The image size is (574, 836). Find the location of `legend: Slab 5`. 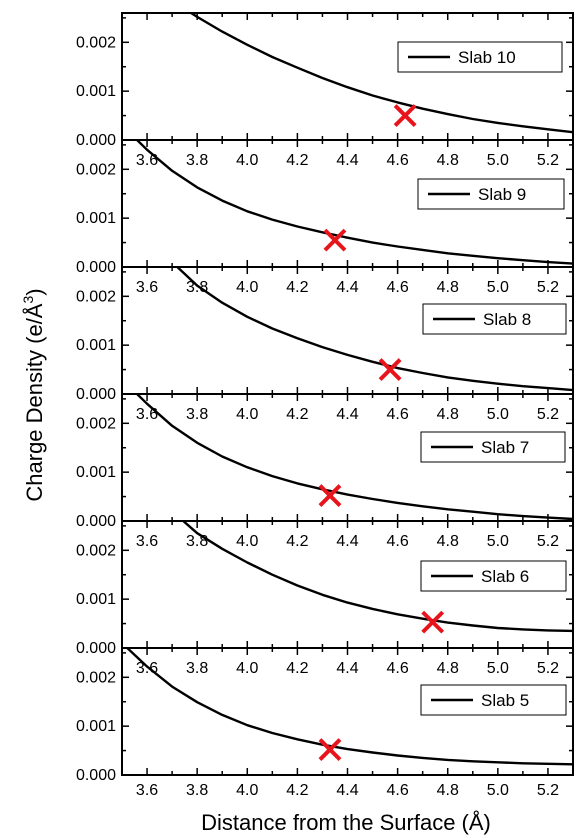

legend: Slab 5 is located at coordinates (493, 700).